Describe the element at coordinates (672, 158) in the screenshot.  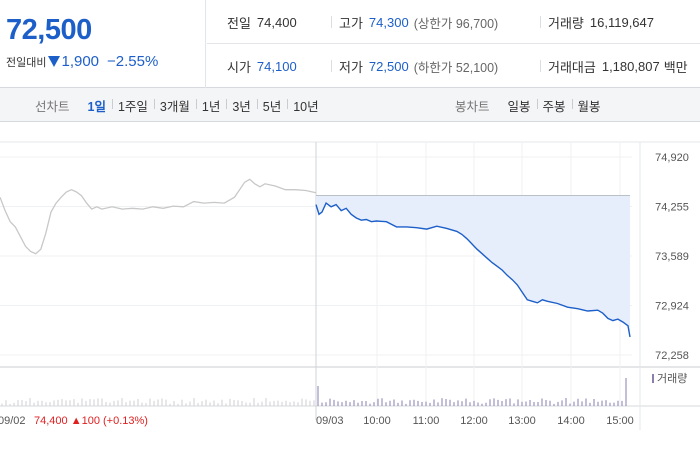
I see `y-tick-label: 74,920` at that location.